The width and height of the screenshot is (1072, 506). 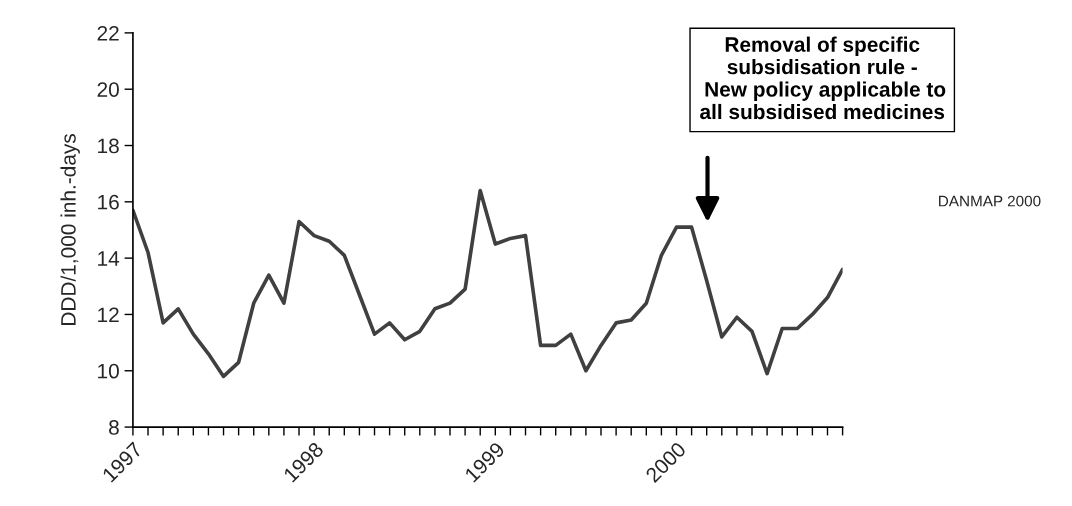 I want to click on annotation: Removal of specific subsidisation rule - New policy applicable to all subsidised medicines, so click(x=823, y=78).